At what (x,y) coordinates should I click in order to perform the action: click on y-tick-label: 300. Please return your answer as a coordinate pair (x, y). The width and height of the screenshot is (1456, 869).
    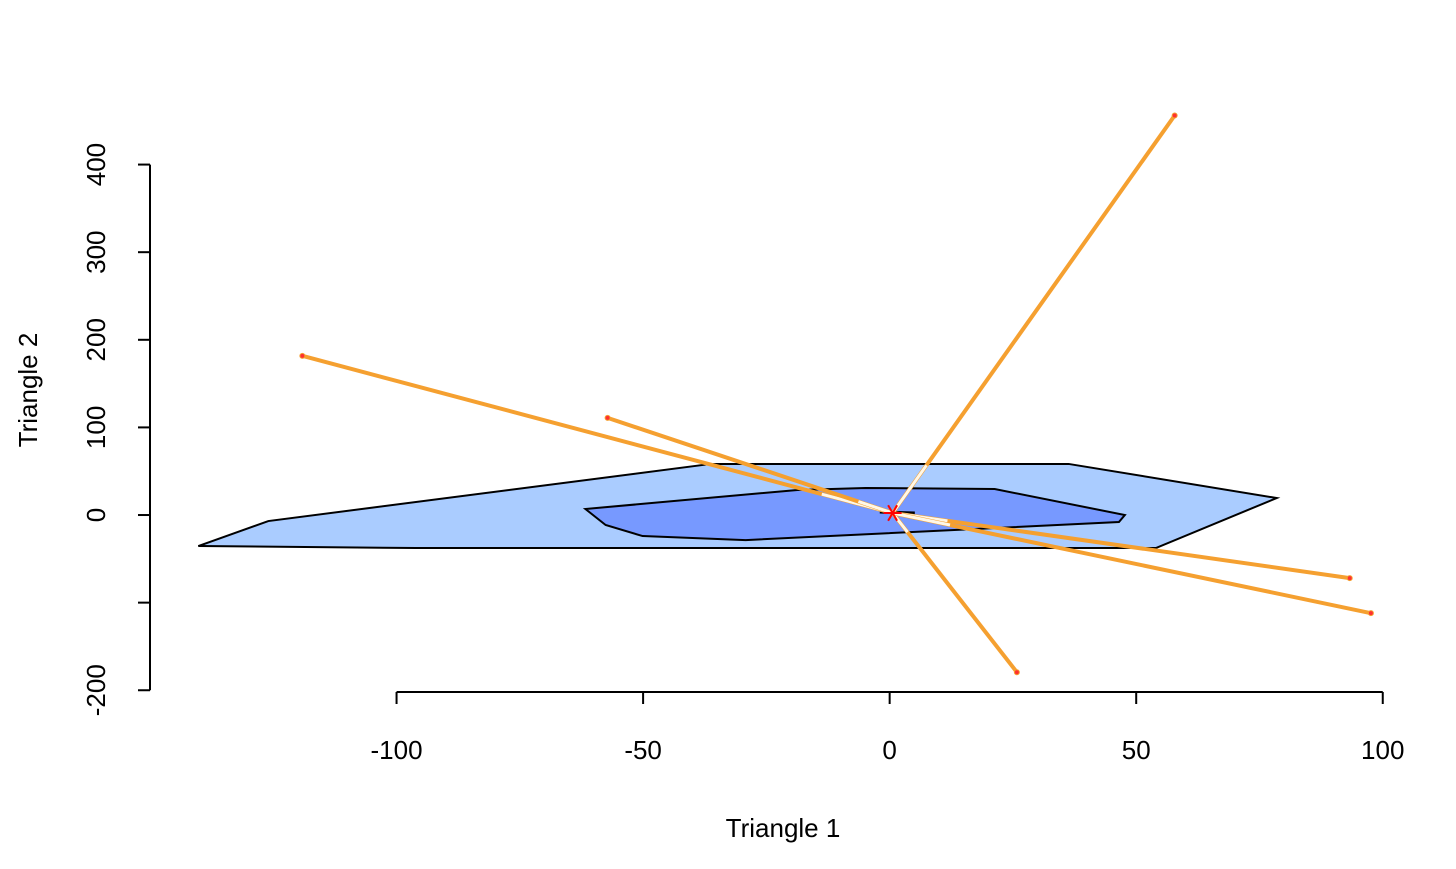
    Looking at the image, I should click on (96, 251).